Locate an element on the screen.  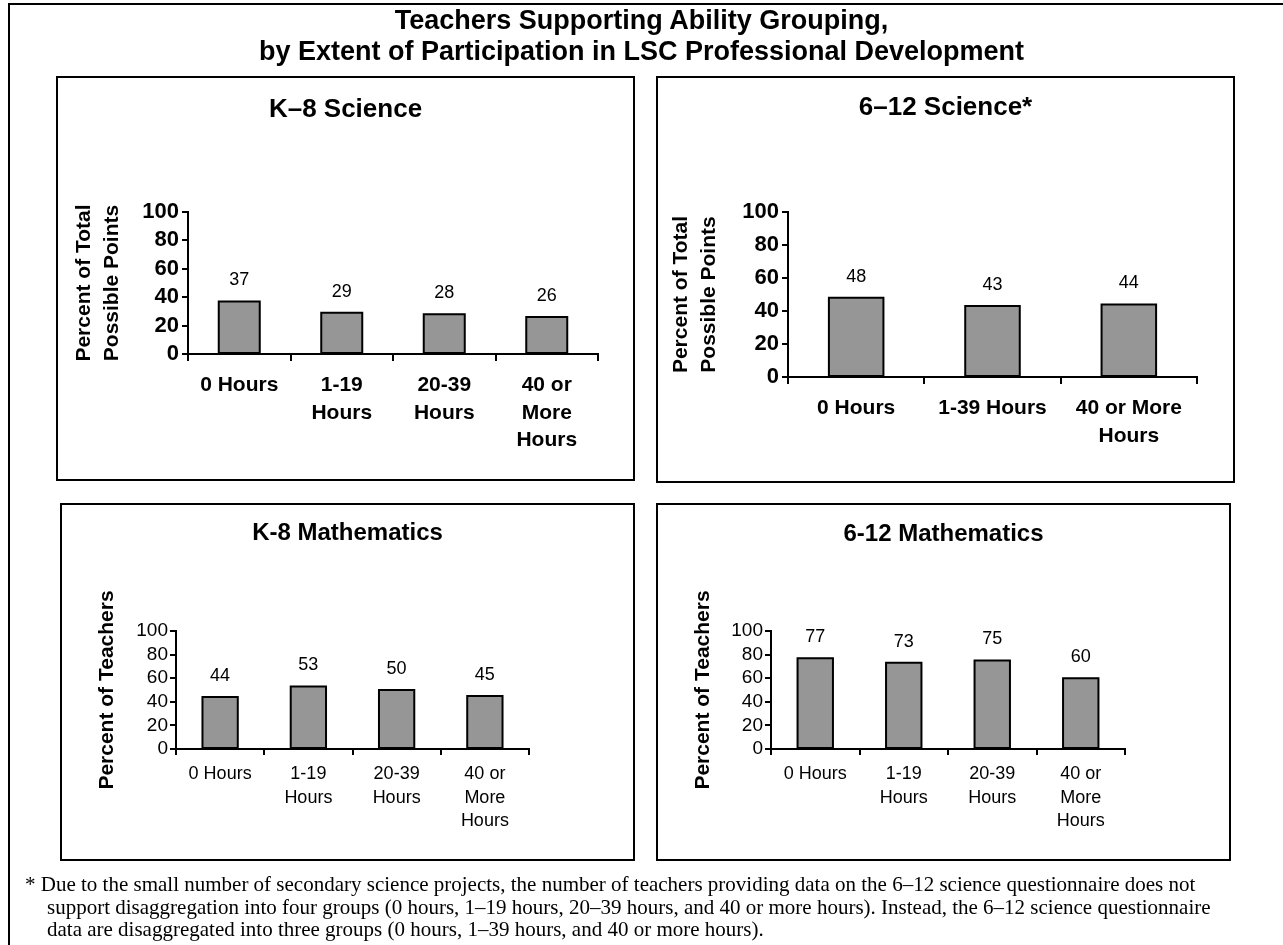
data-label: 29 is located at coordinates (341, 290).